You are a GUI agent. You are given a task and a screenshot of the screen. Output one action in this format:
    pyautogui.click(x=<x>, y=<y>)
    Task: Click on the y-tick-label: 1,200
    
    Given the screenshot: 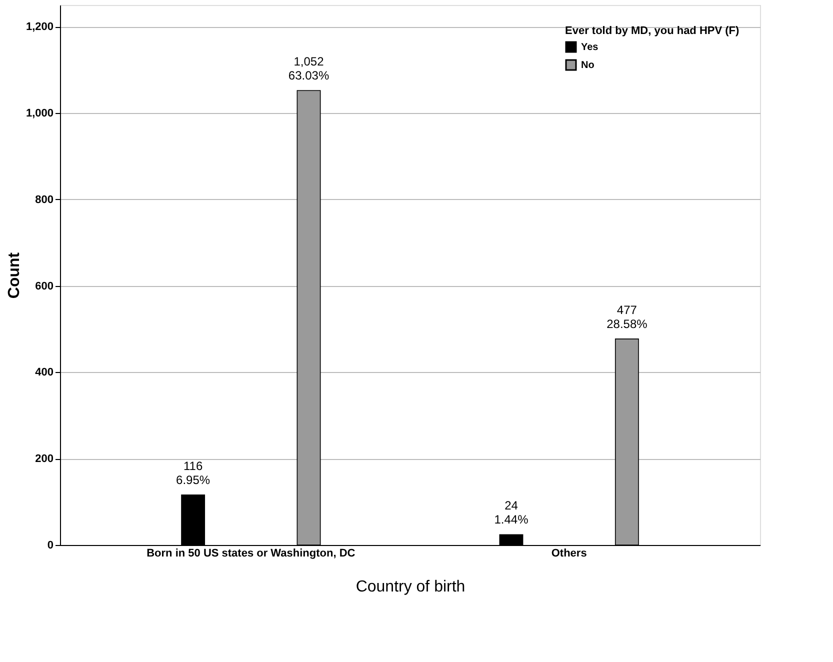 What is the action you would take?
    pyautogui.click(x=40, y=27)
    